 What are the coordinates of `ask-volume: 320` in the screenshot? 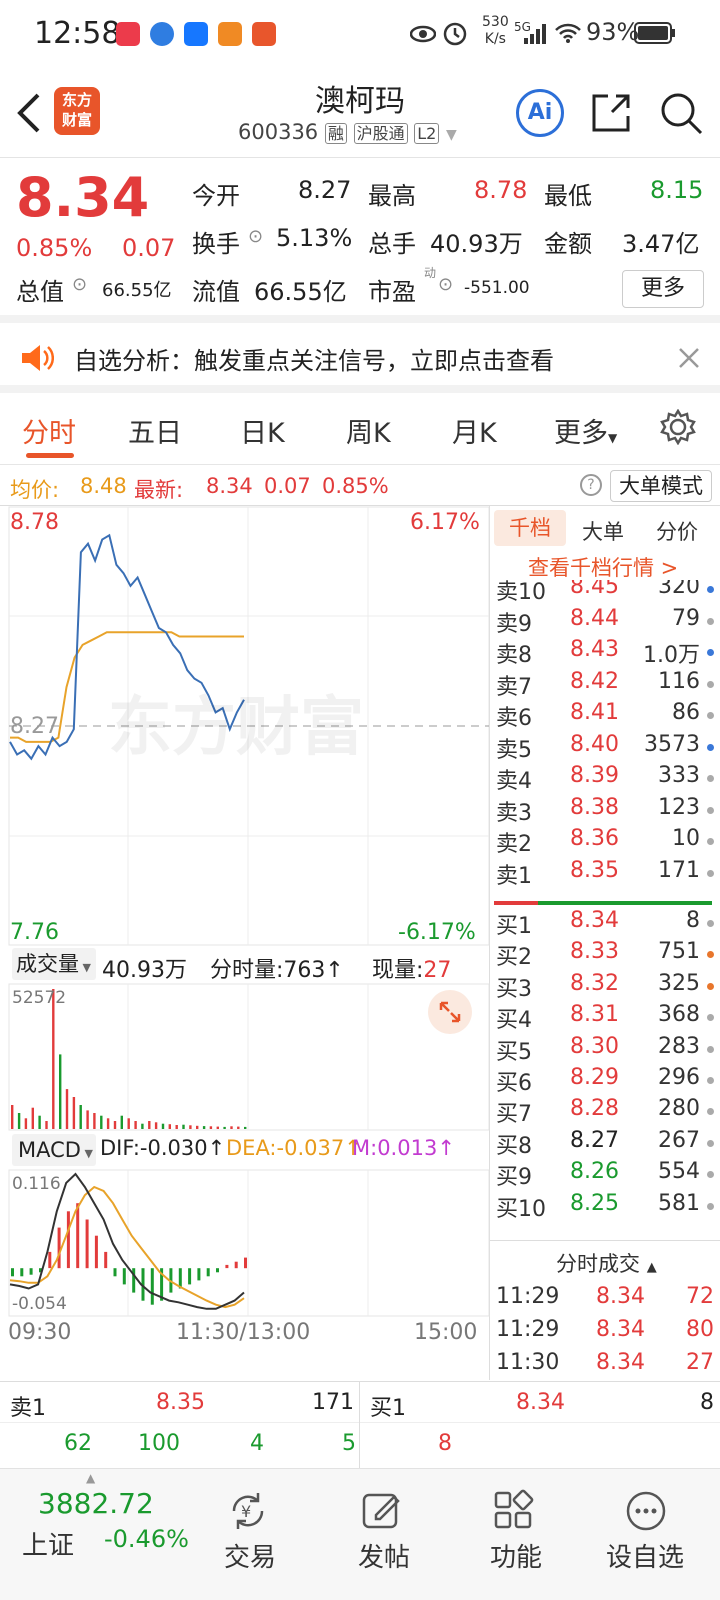 It's located at (679, 589).